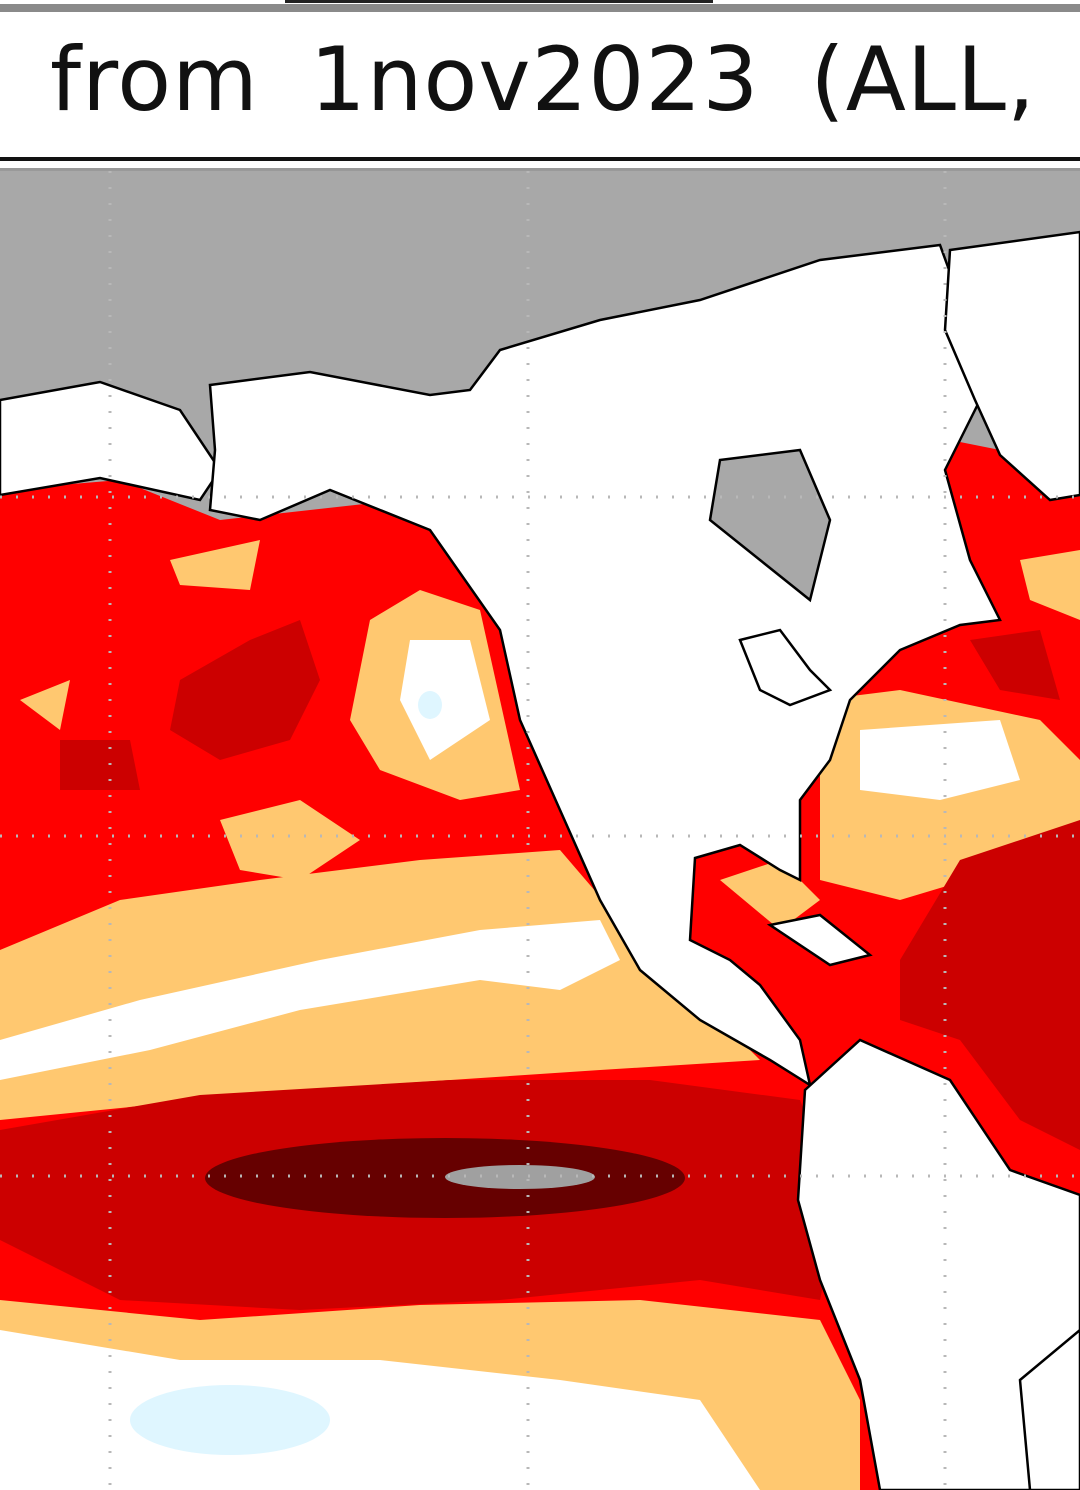  What do you see at coordinates (520, 1177) in the screenshot?
I see `anomaly-max` at bounding box center [520, 1177].